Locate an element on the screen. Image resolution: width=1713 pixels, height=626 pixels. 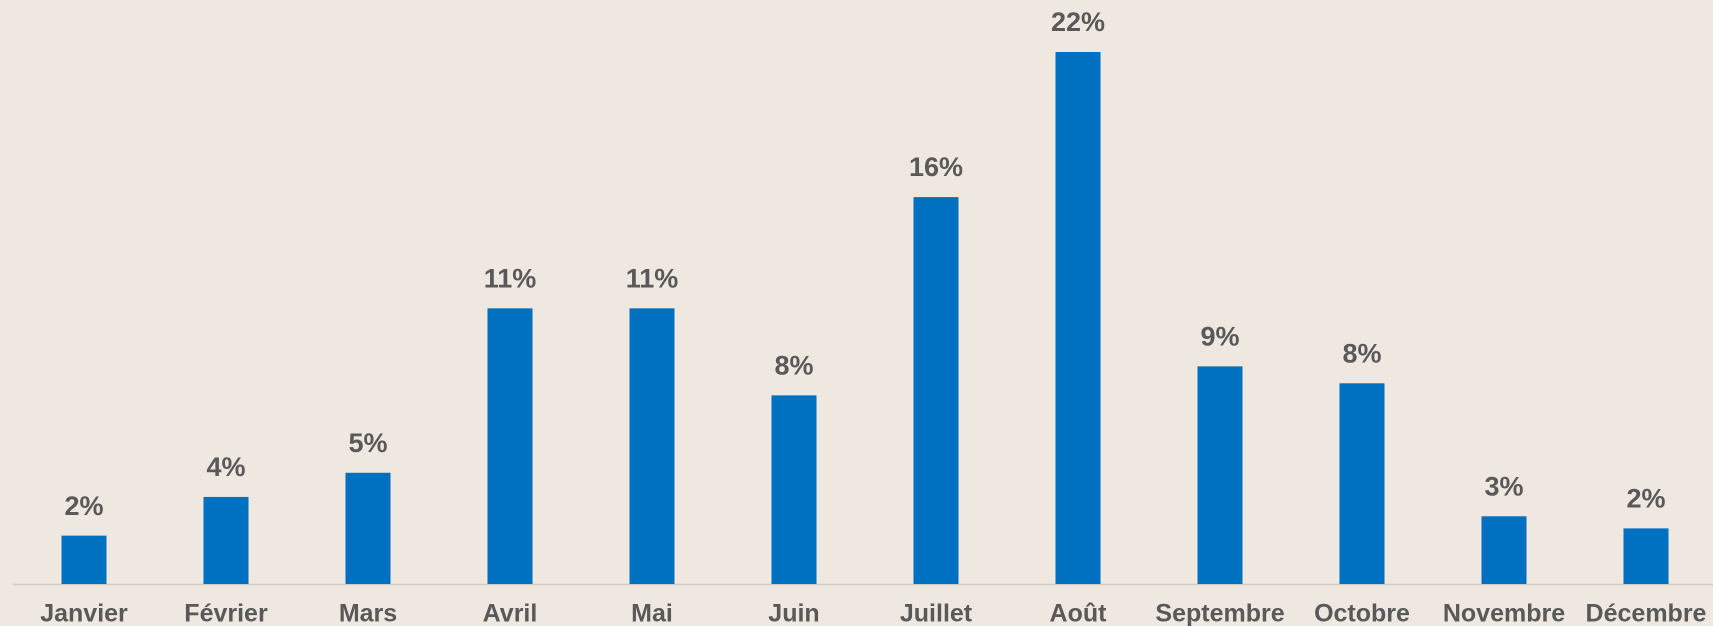
x-tick-label: Janvier is located at coordinates (84, 613).